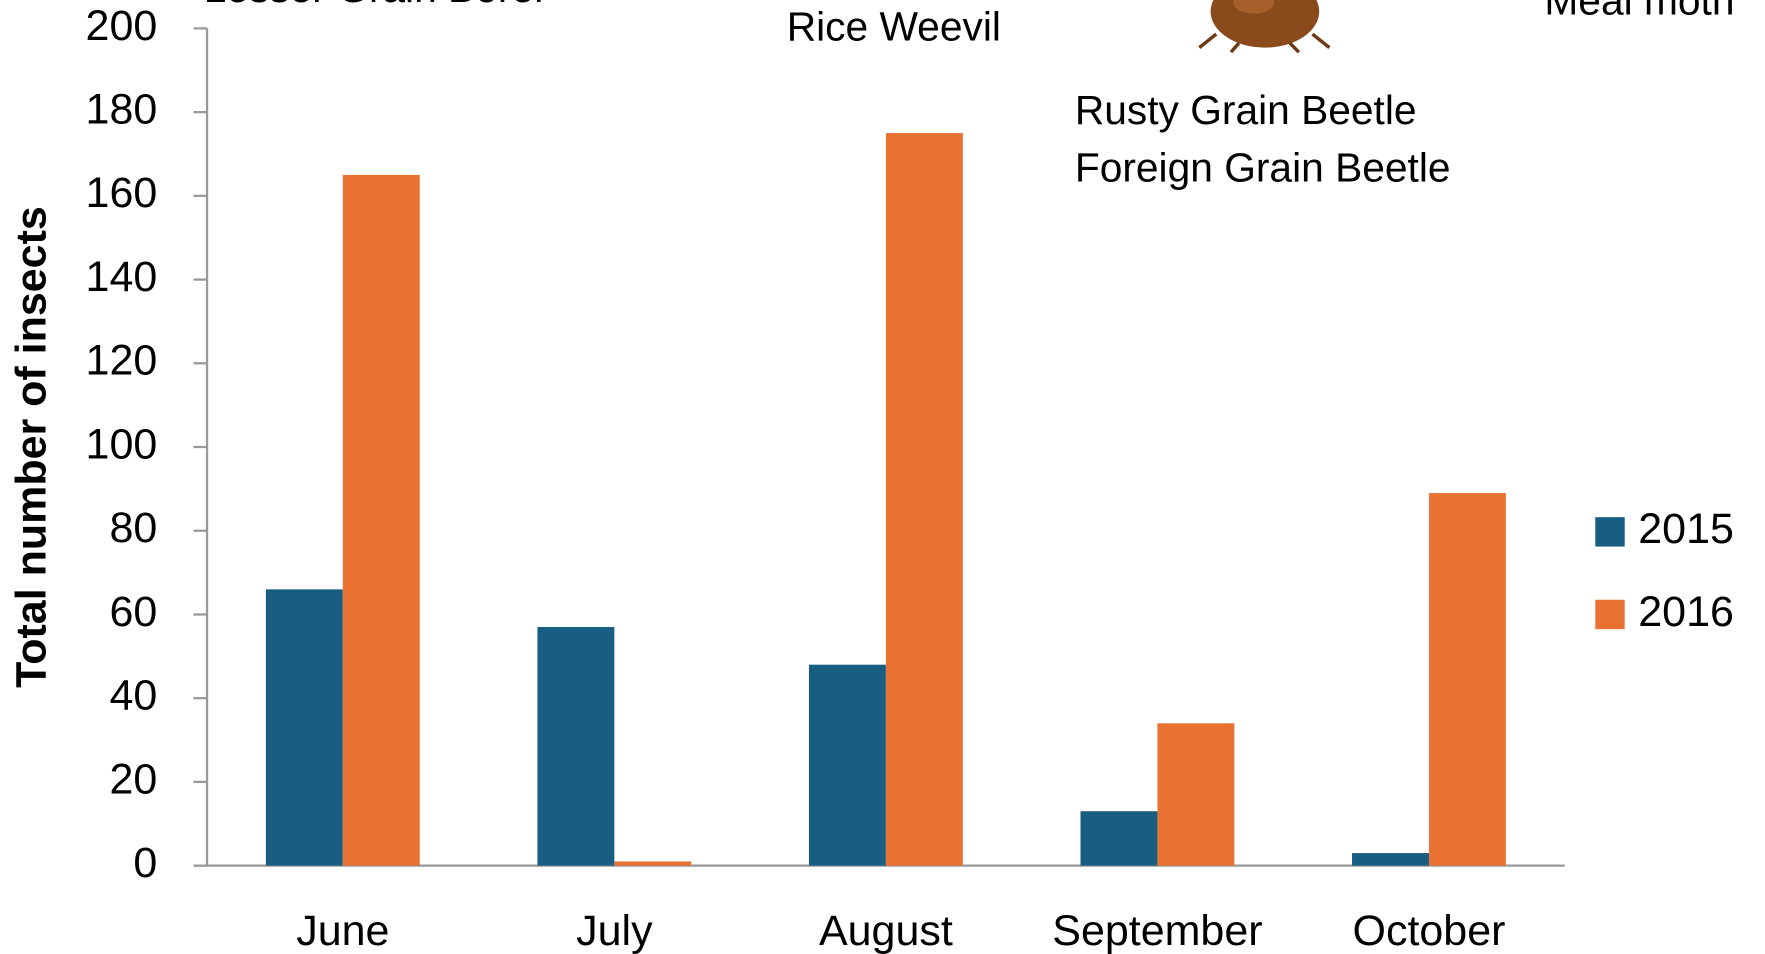 The image size is (1765, 954). Describe the element at coordinates (894, 26) in the screenshot. I see `annotation: Rice Weevil` at that location.